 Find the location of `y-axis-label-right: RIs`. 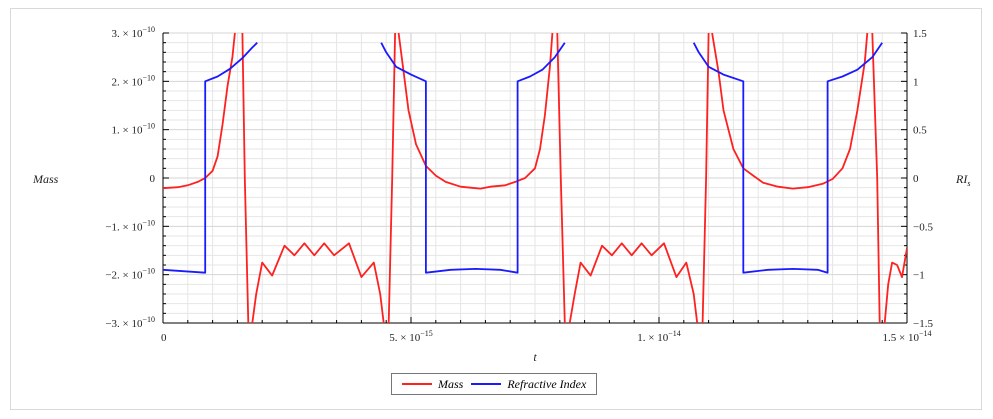

y-axis-label-right: RIs is located at coordinates (962, 180).